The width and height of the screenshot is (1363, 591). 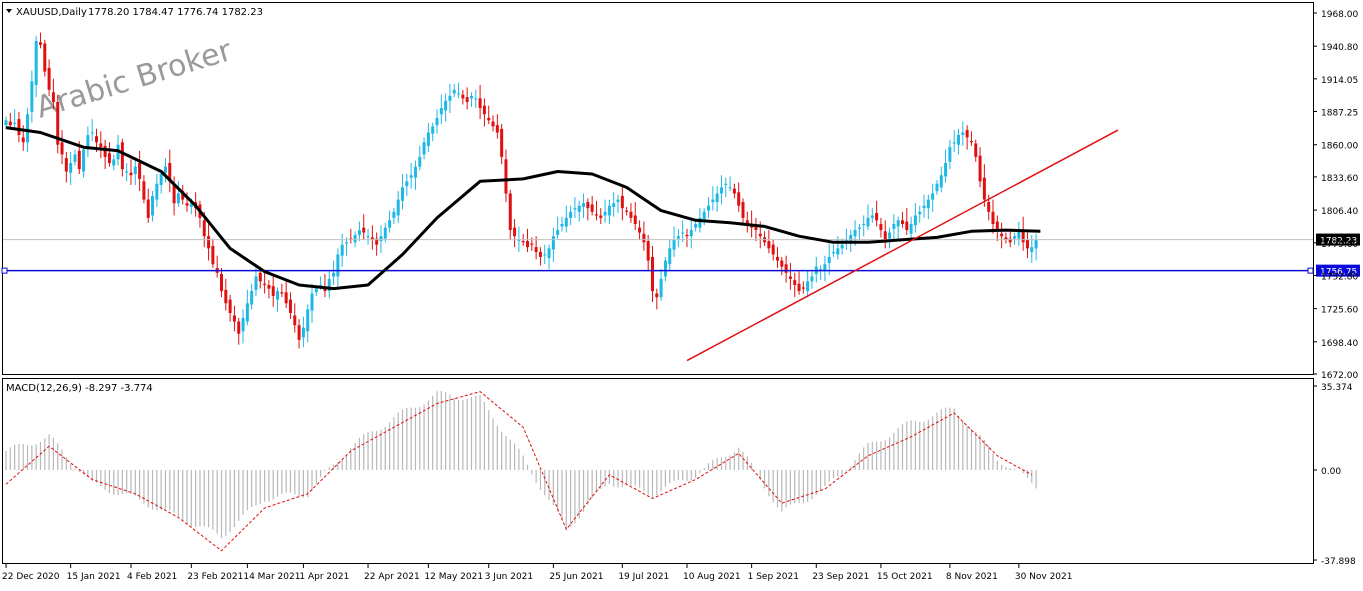 What do you see at coordinates (175, 12) in the screenshot?
I see `ohlc-label: 1778.20 1784.47 1776.74 1782.23` at bounding box center [175, 12].